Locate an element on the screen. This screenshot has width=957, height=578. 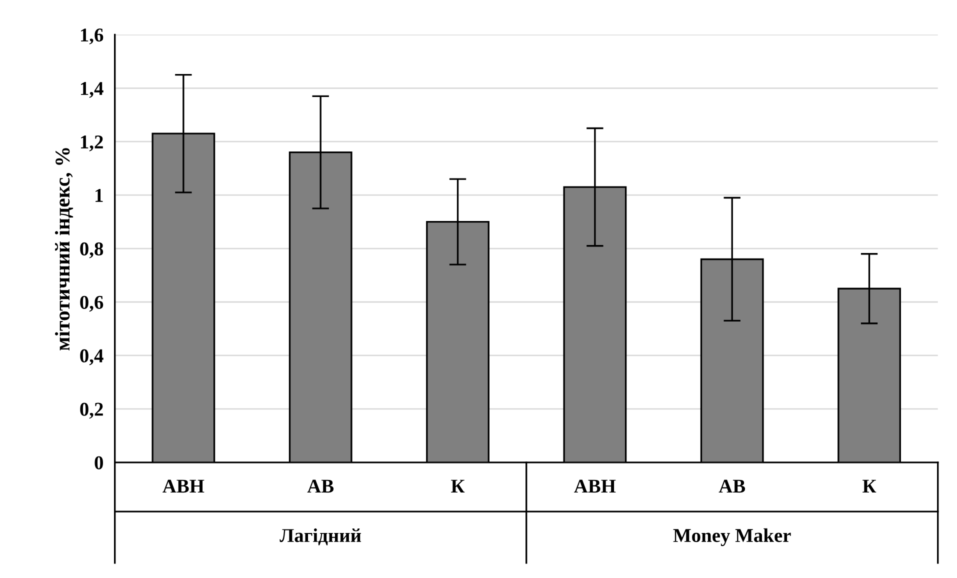
y-tick-label: 0,8 is located at coordinates (92, 250).